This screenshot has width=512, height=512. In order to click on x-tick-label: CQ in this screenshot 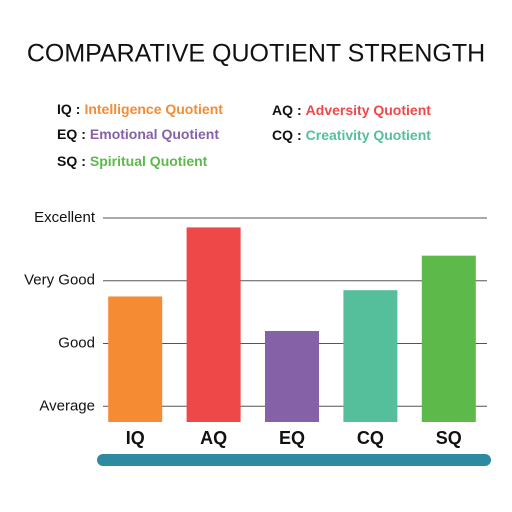, I will do `click(370, 438)`.